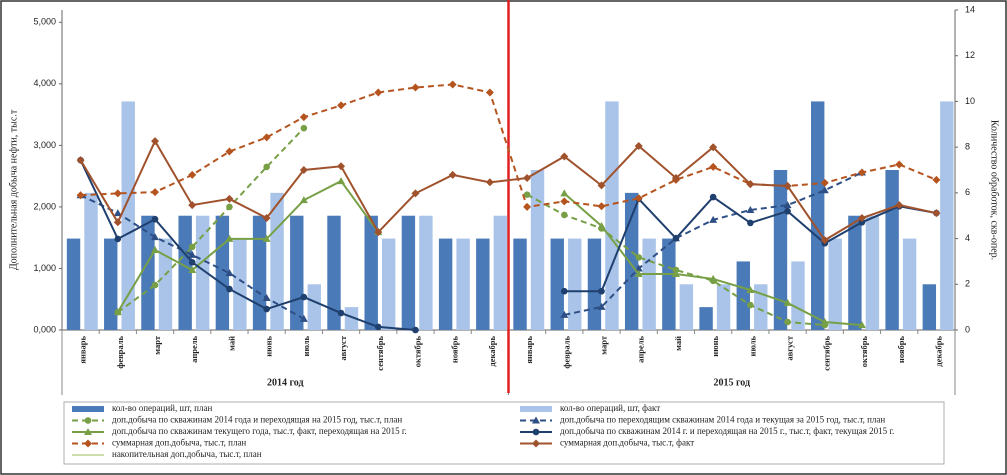 This screenshot has width=1007, height=475. What do you see at coordinates (970, 55) in the screenshot?
I see `y2-tick-label: 12` at bounding box center [970, 55].